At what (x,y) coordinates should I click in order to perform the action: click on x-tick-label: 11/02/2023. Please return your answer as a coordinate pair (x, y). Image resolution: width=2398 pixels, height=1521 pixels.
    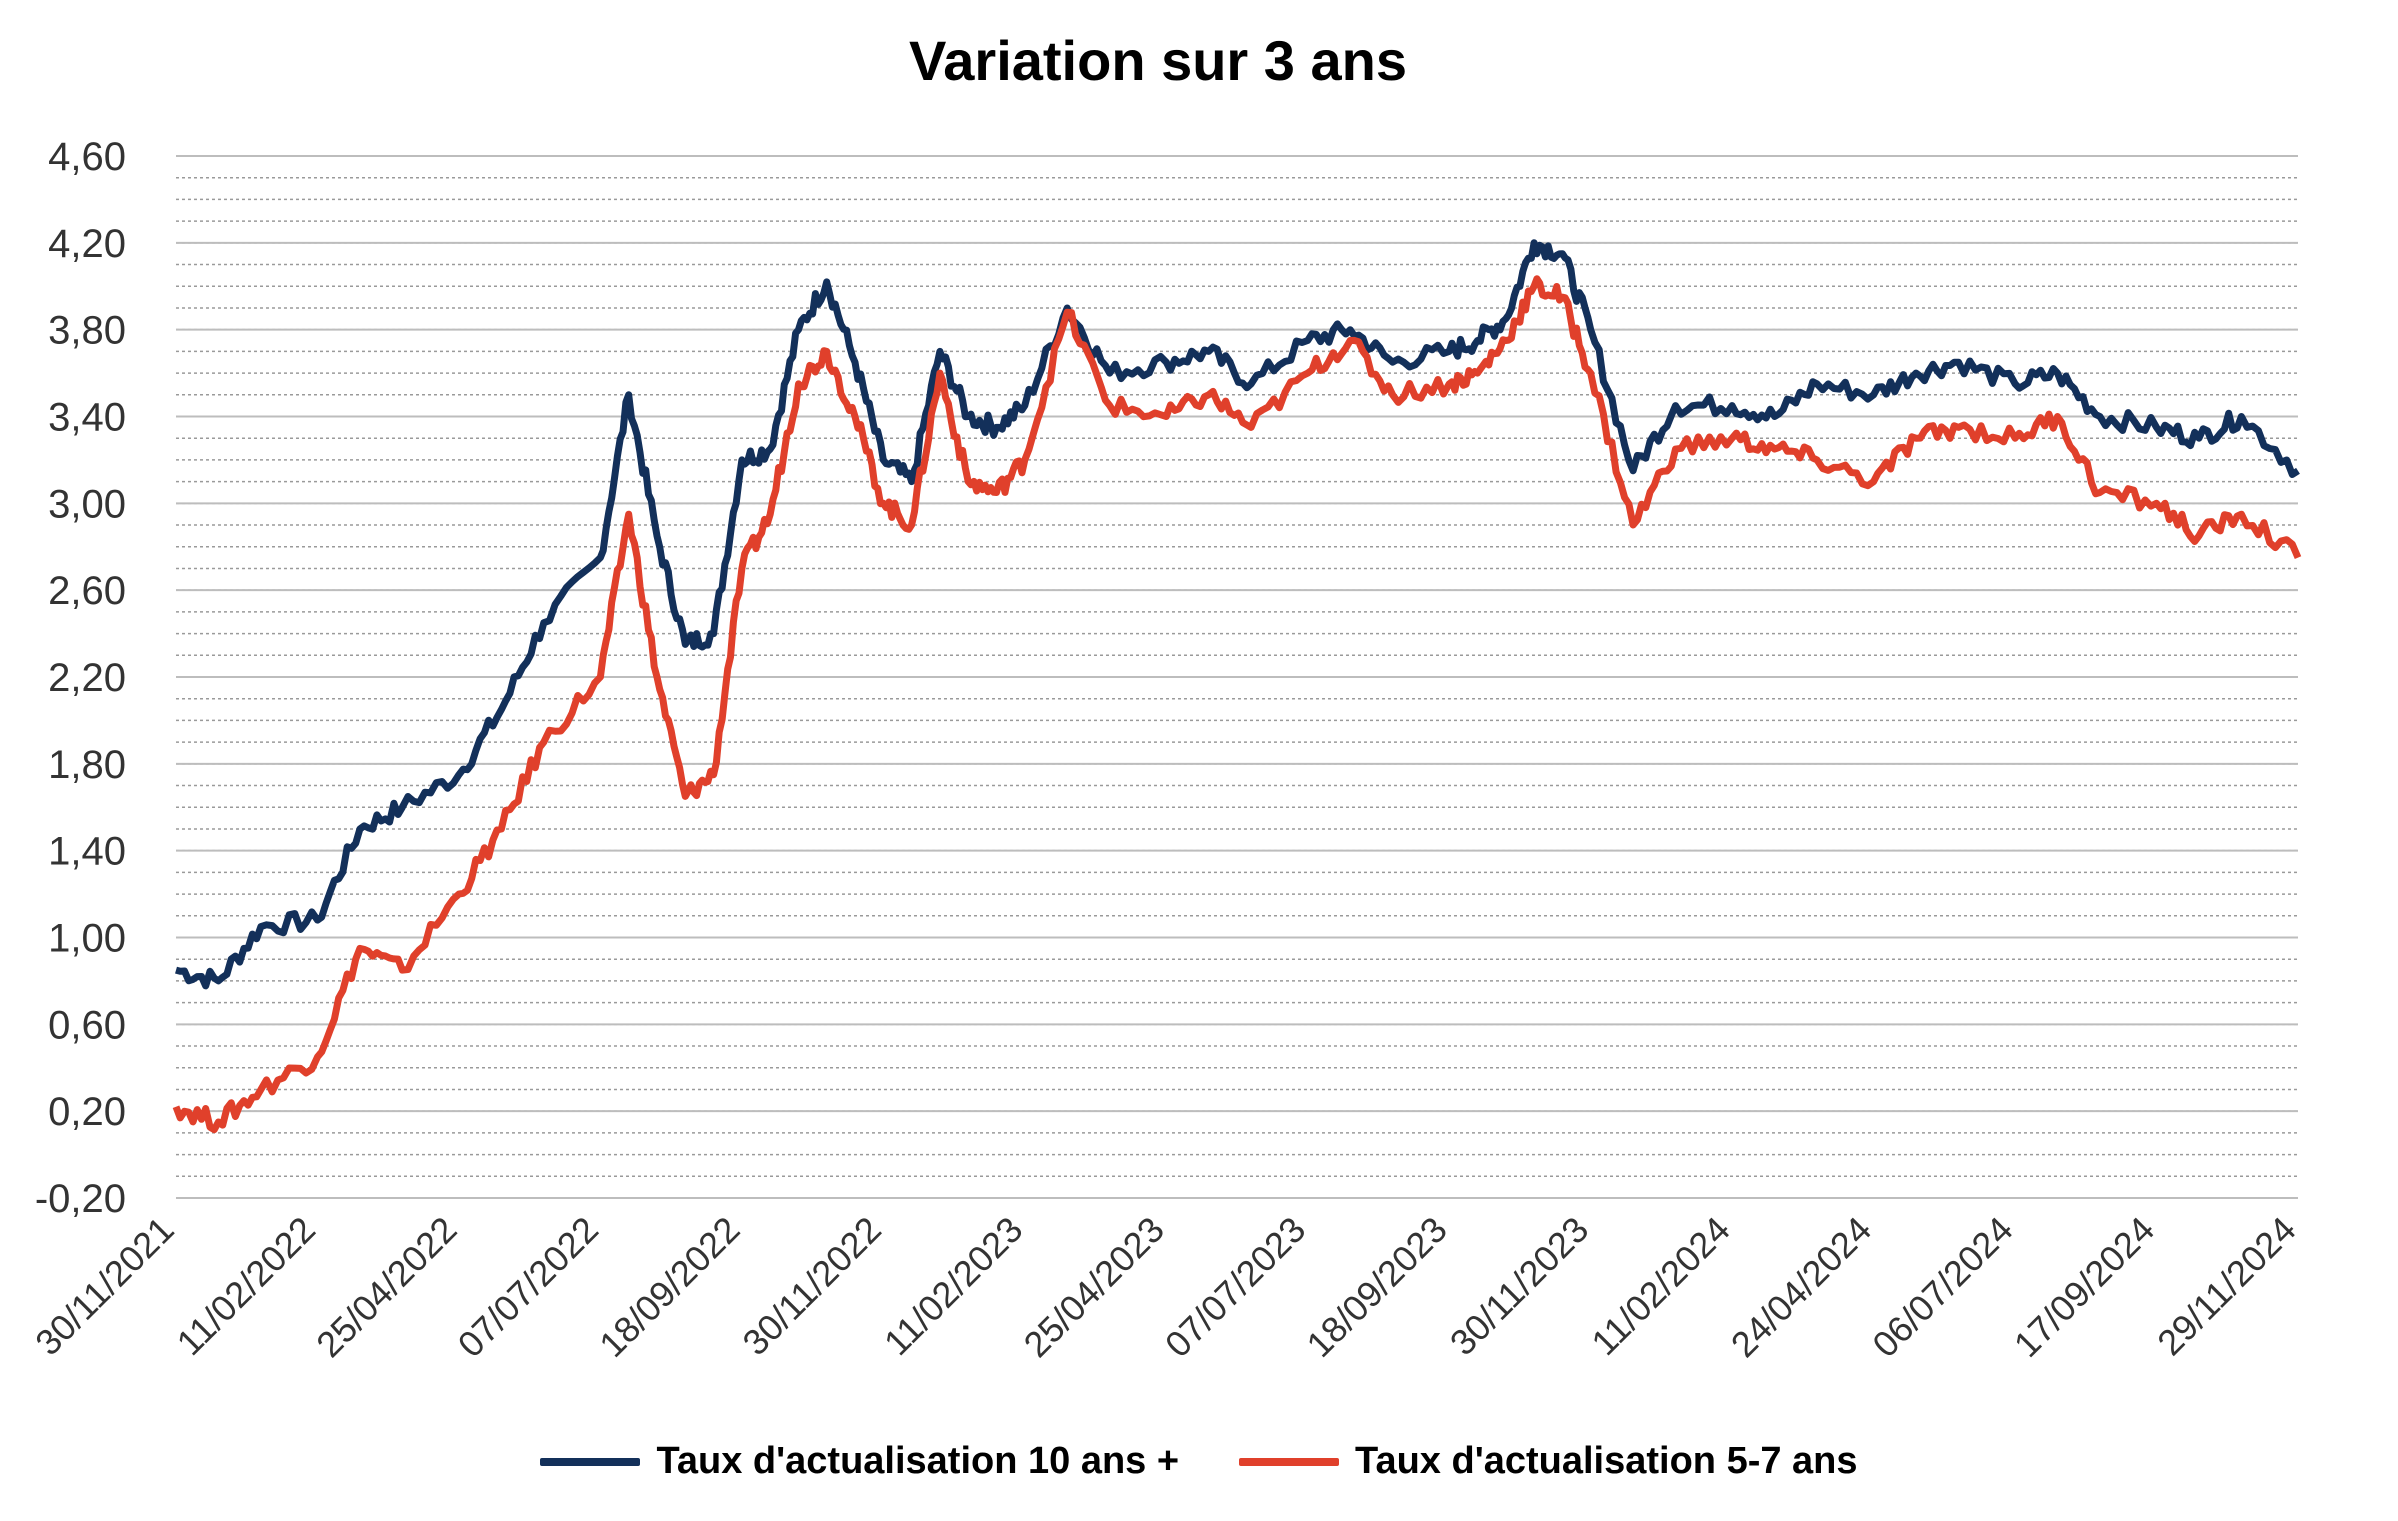
    Looking at the image, I should click on (953, 1286).